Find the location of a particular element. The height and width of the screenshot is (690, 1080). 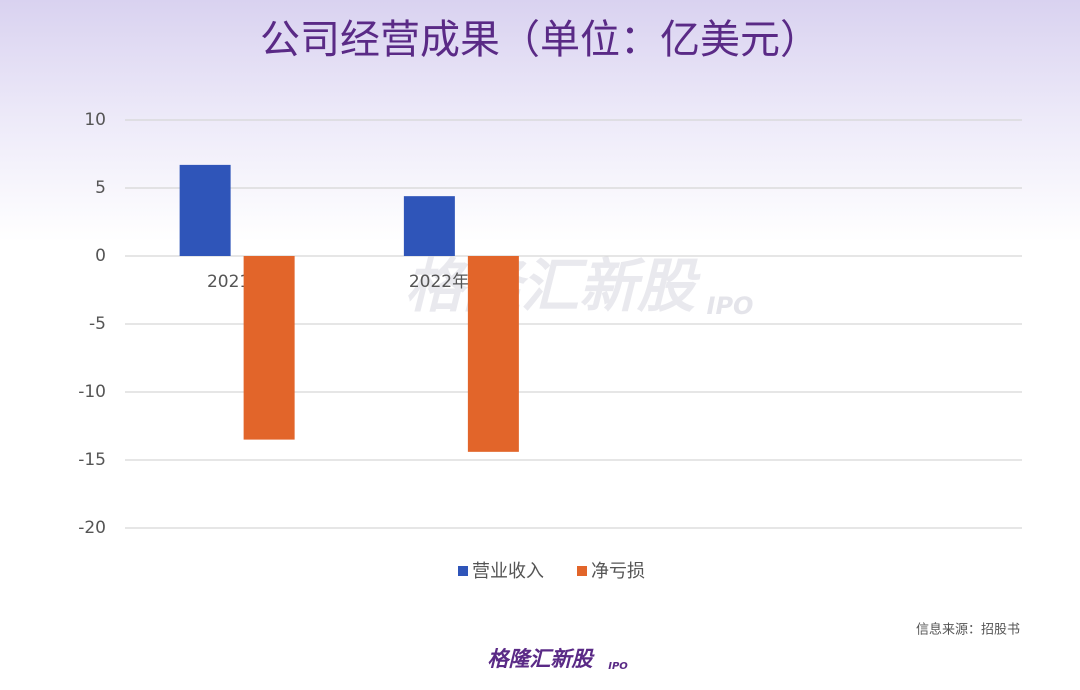

y-tick-label: 0 is located at coordinates (100, 256).